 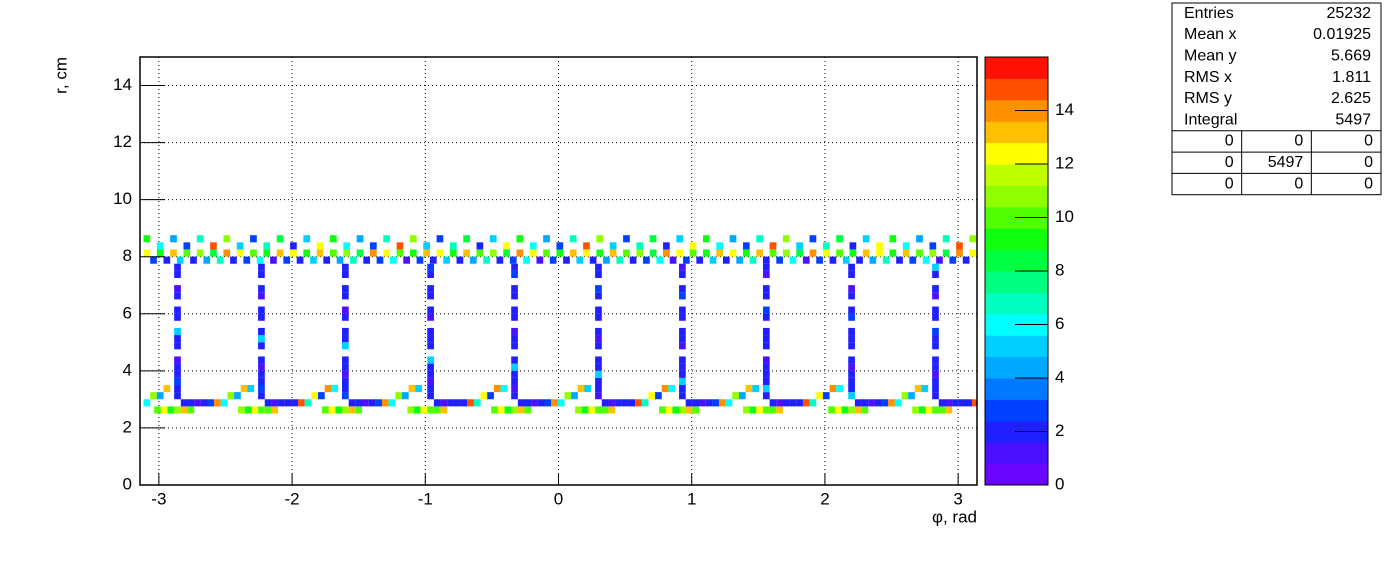 What do you see at coordinates (1059, 323) in the screenshot?
I see `palette-tick-label: 6` at bounding box center [1059, 323].